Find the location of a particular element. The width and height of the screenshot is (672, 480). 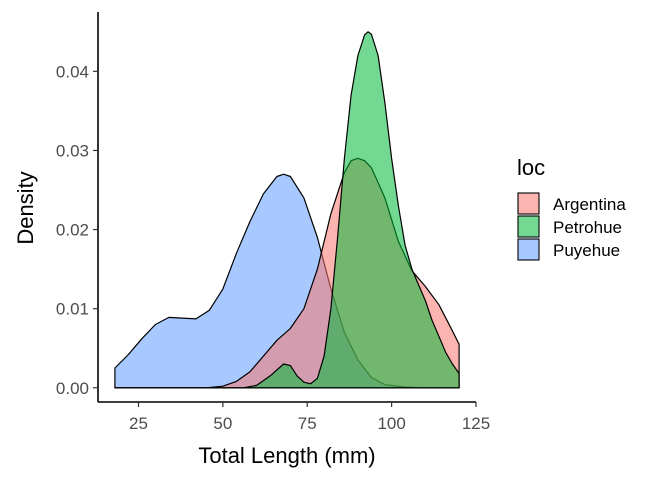

legend: loc Argentina Petrohue Puyehue is located at coordinates (571, 208).